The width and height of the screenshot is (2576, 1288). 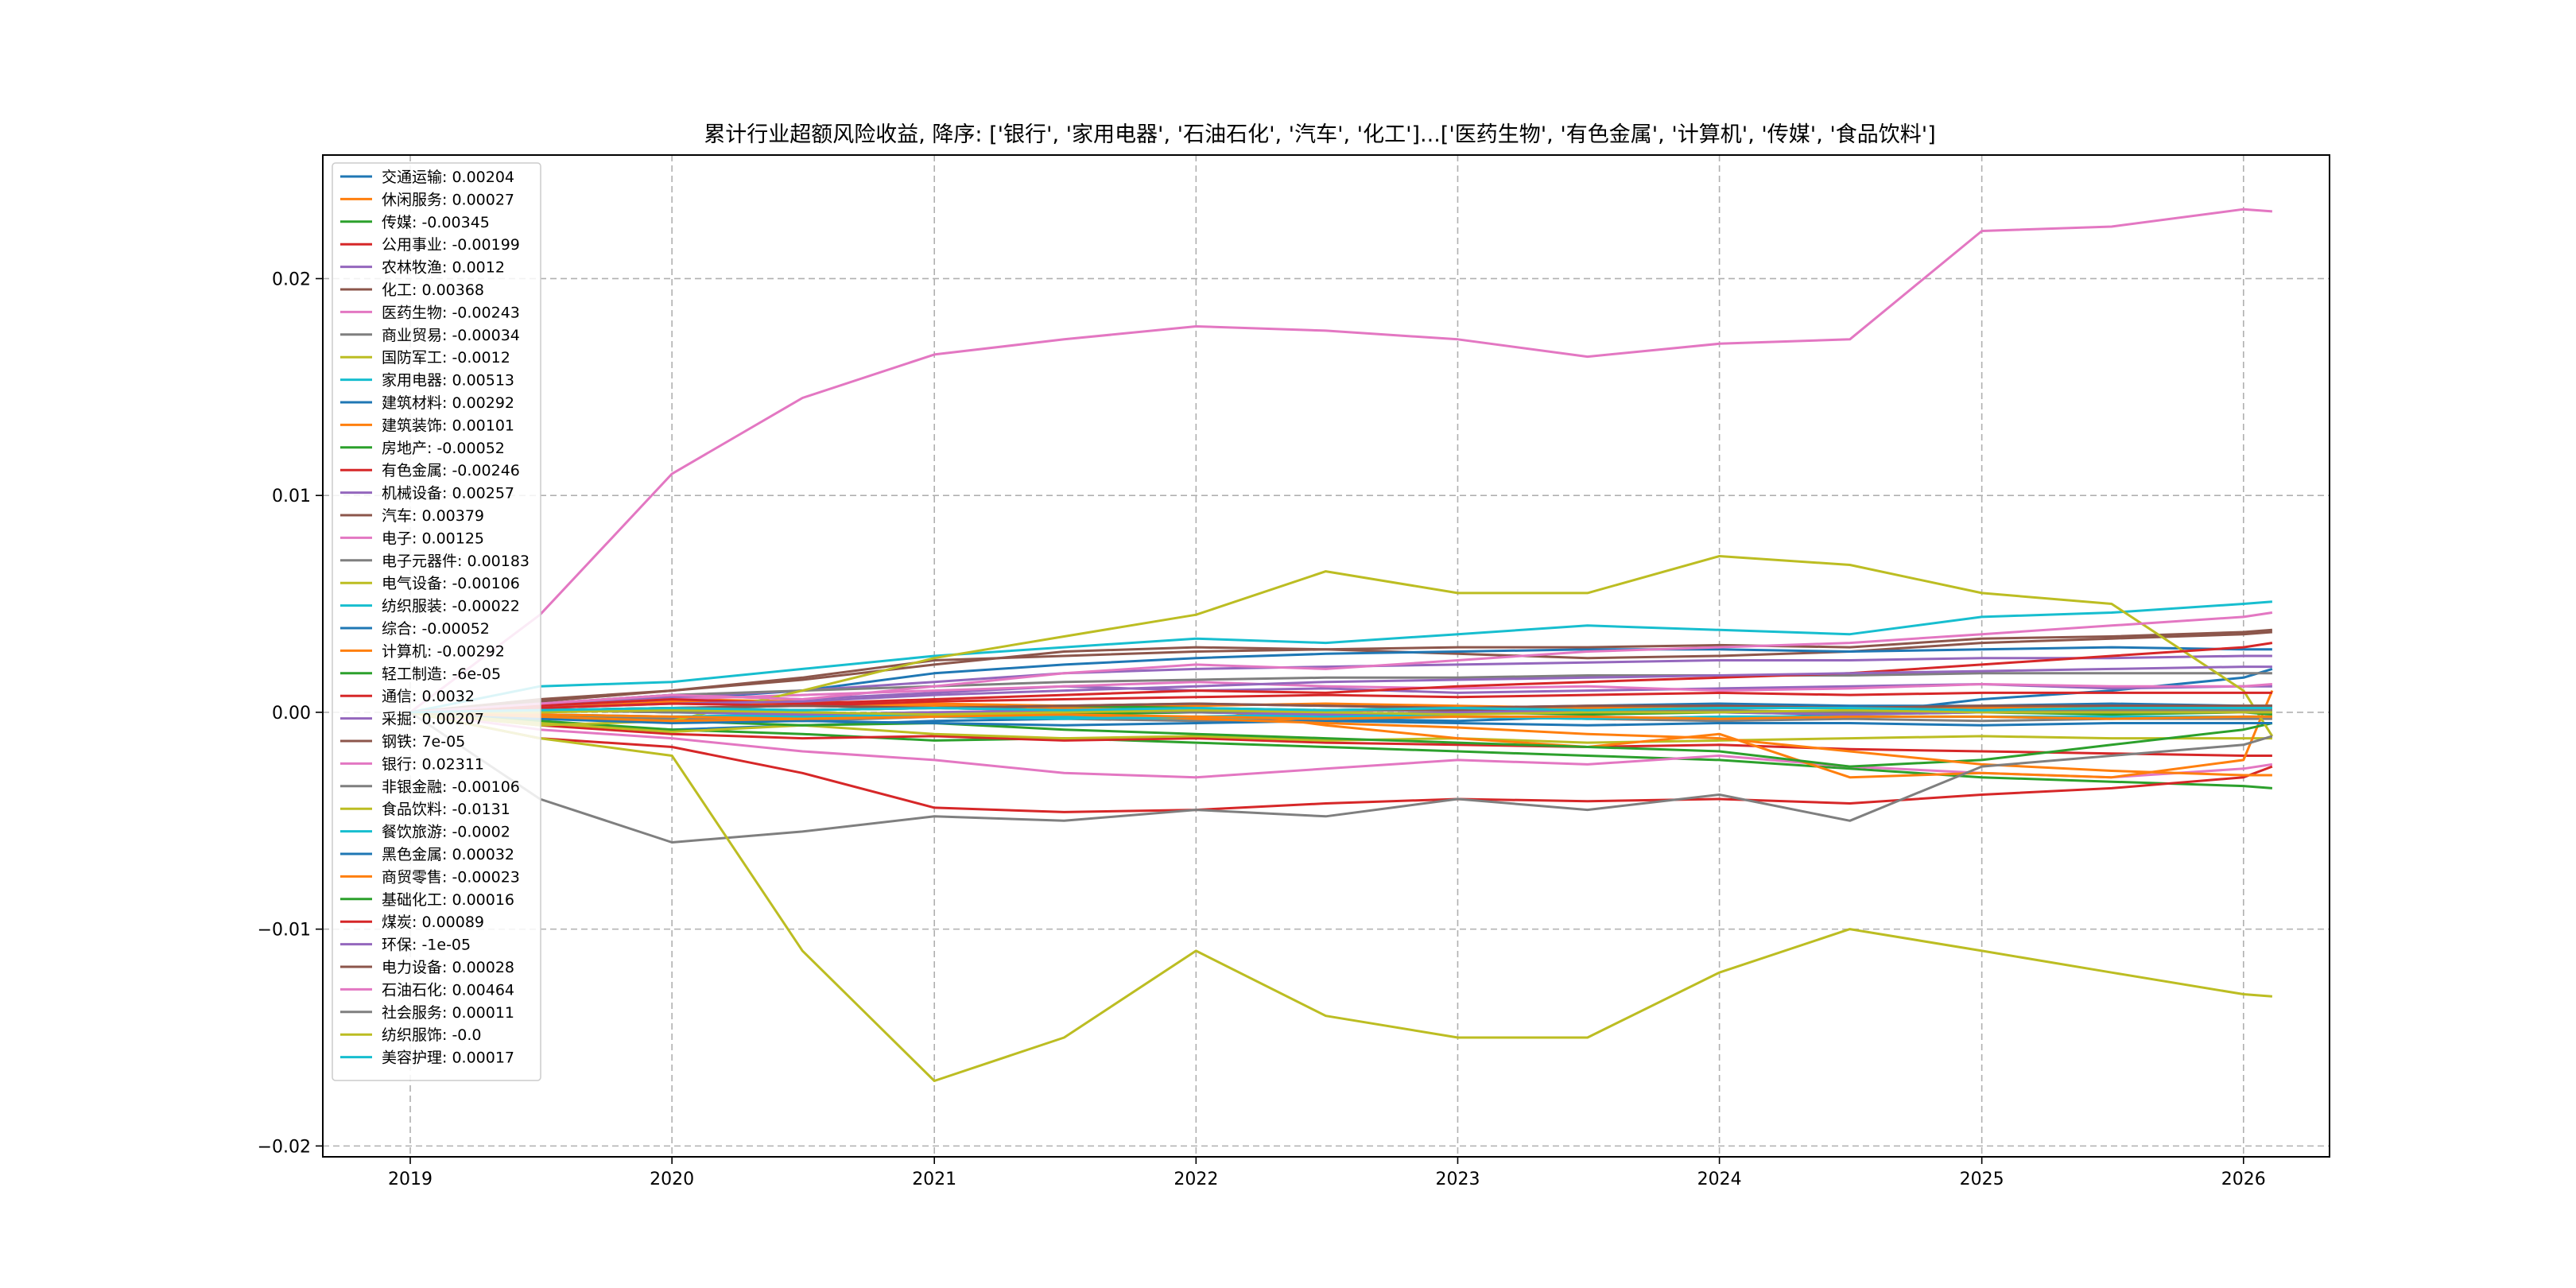 I want to click on legend-entry: 煤炭: 0.00089, so click(x=433, y=922).